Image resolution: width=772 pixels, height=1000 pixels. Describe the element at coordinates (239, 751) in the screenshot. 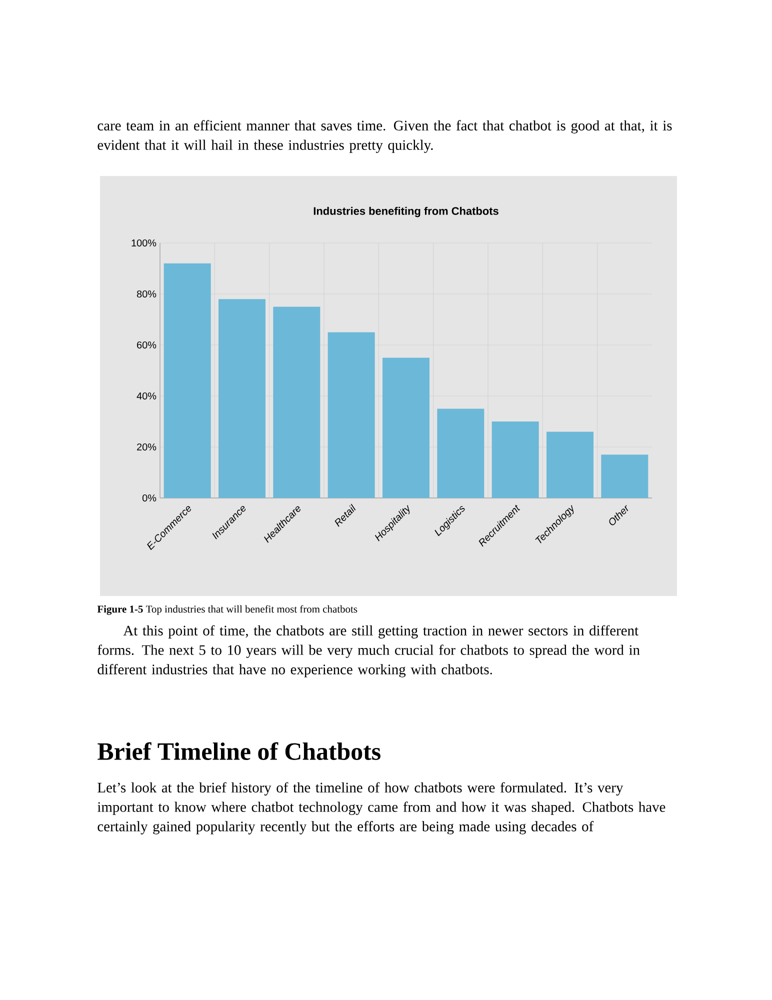

I see `text: Brief Timeline of Chatbots` at that location.